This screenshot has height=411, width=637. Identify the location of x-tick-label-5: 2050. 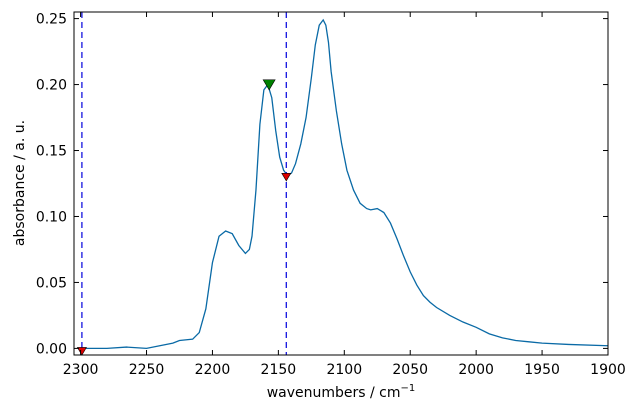
(410, 370).